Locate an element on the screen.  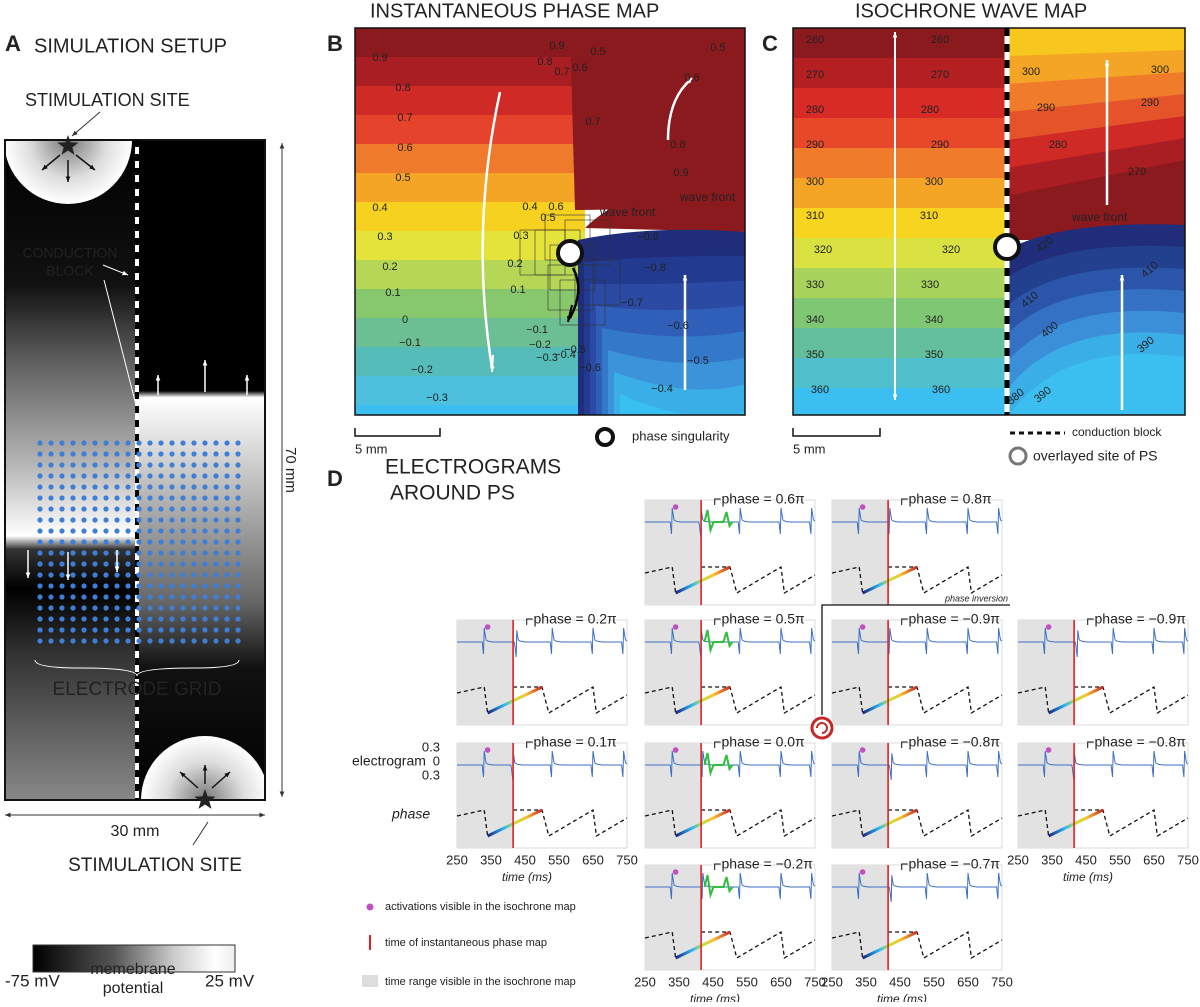
arrow is located at coordinates (86, 124).